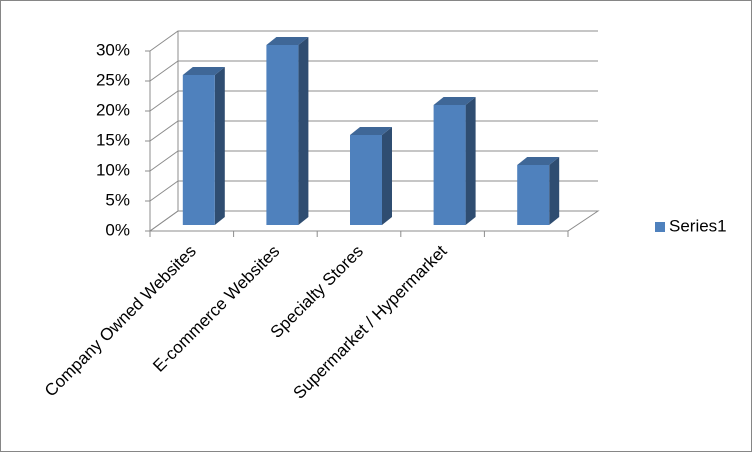 This screenshot has width=752, height=452. I want to click on y-tick-label: 20%, so click(113, 109).